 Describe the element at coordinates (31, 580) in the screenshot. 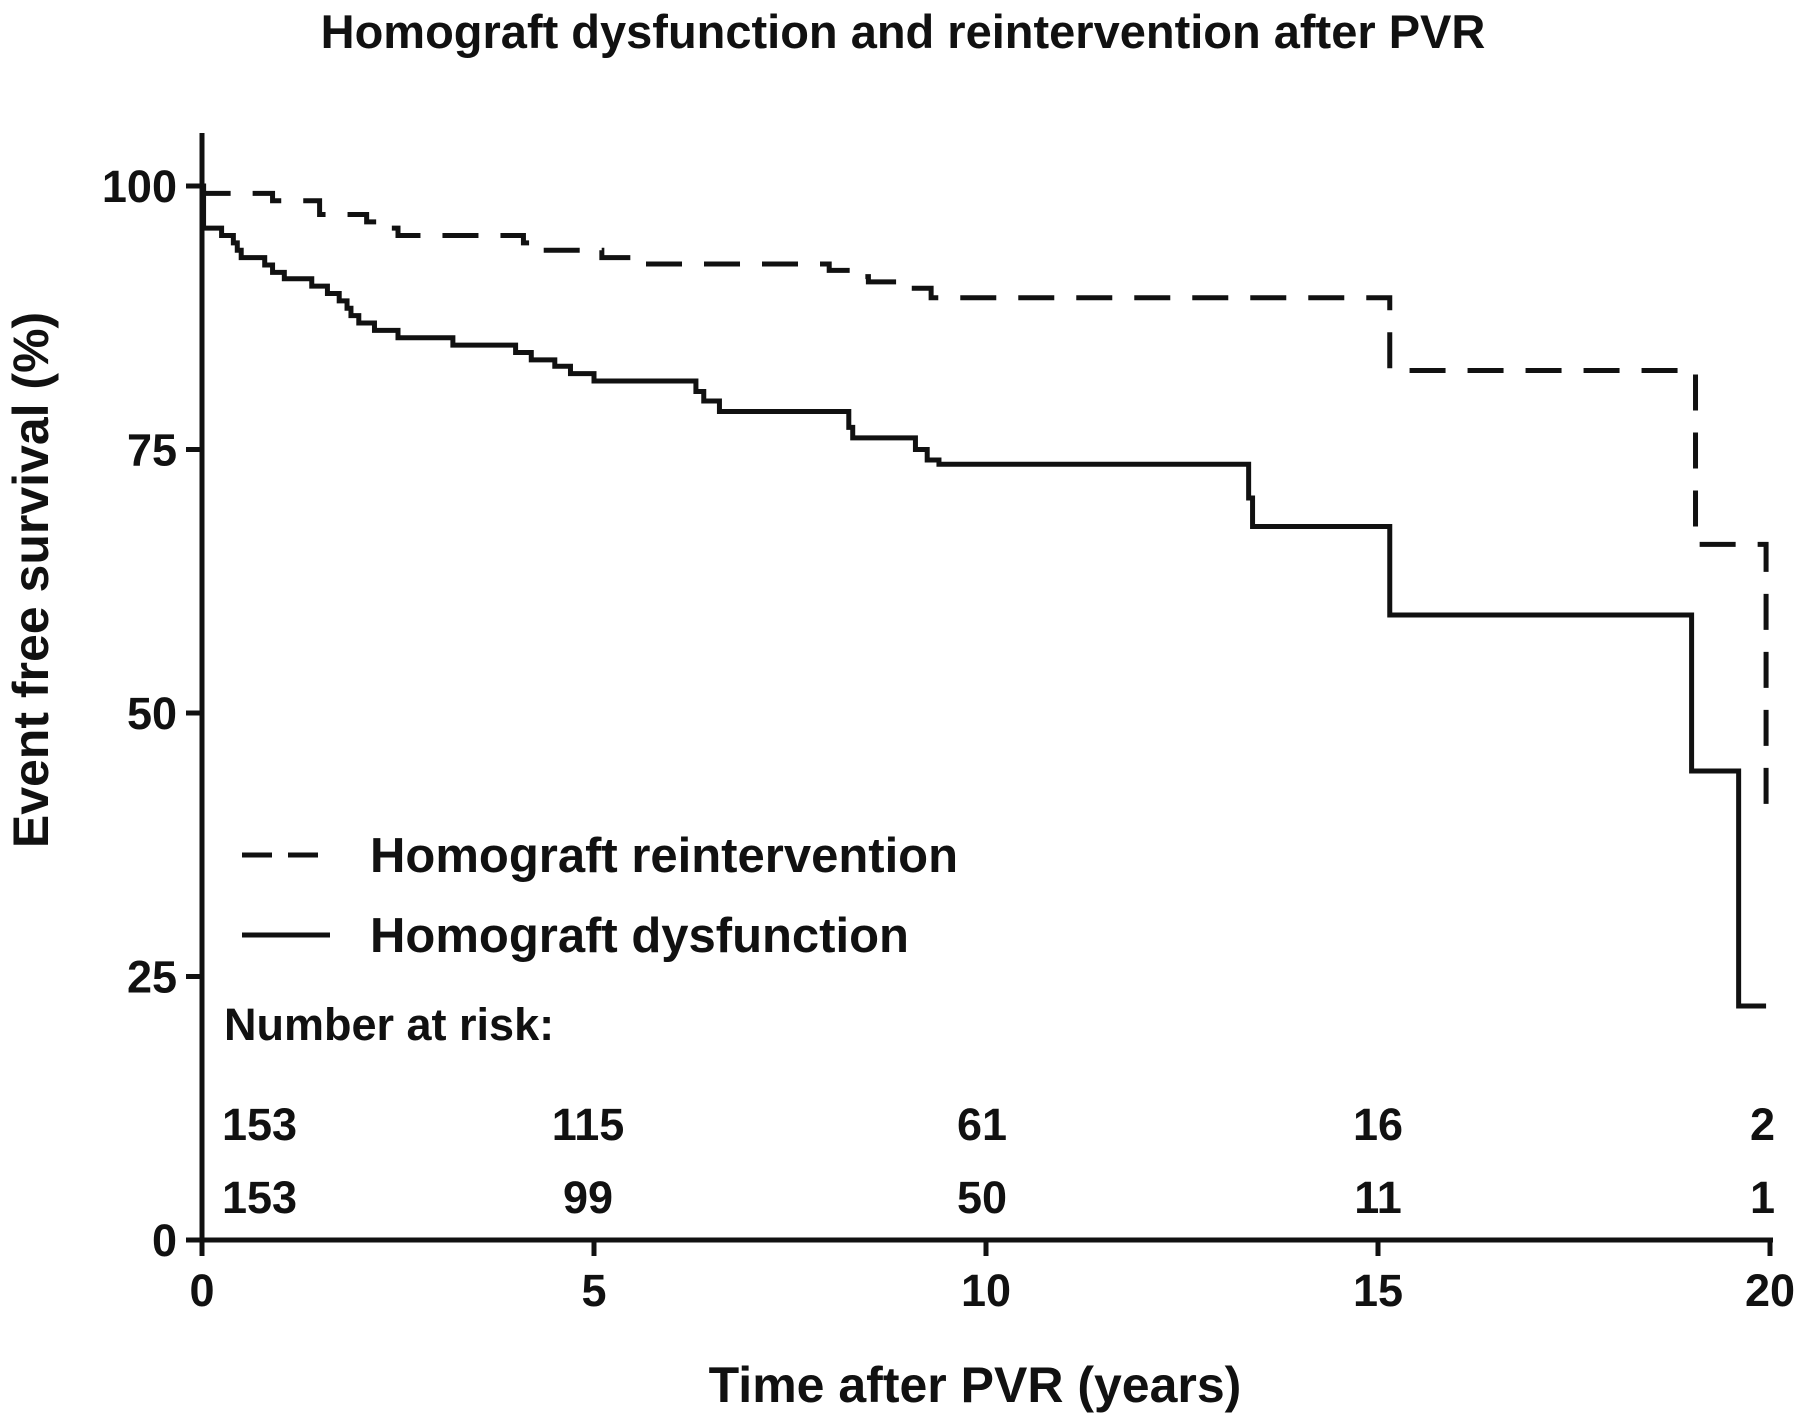

I see `y-axis-label: Event free survival (%)` at that location.